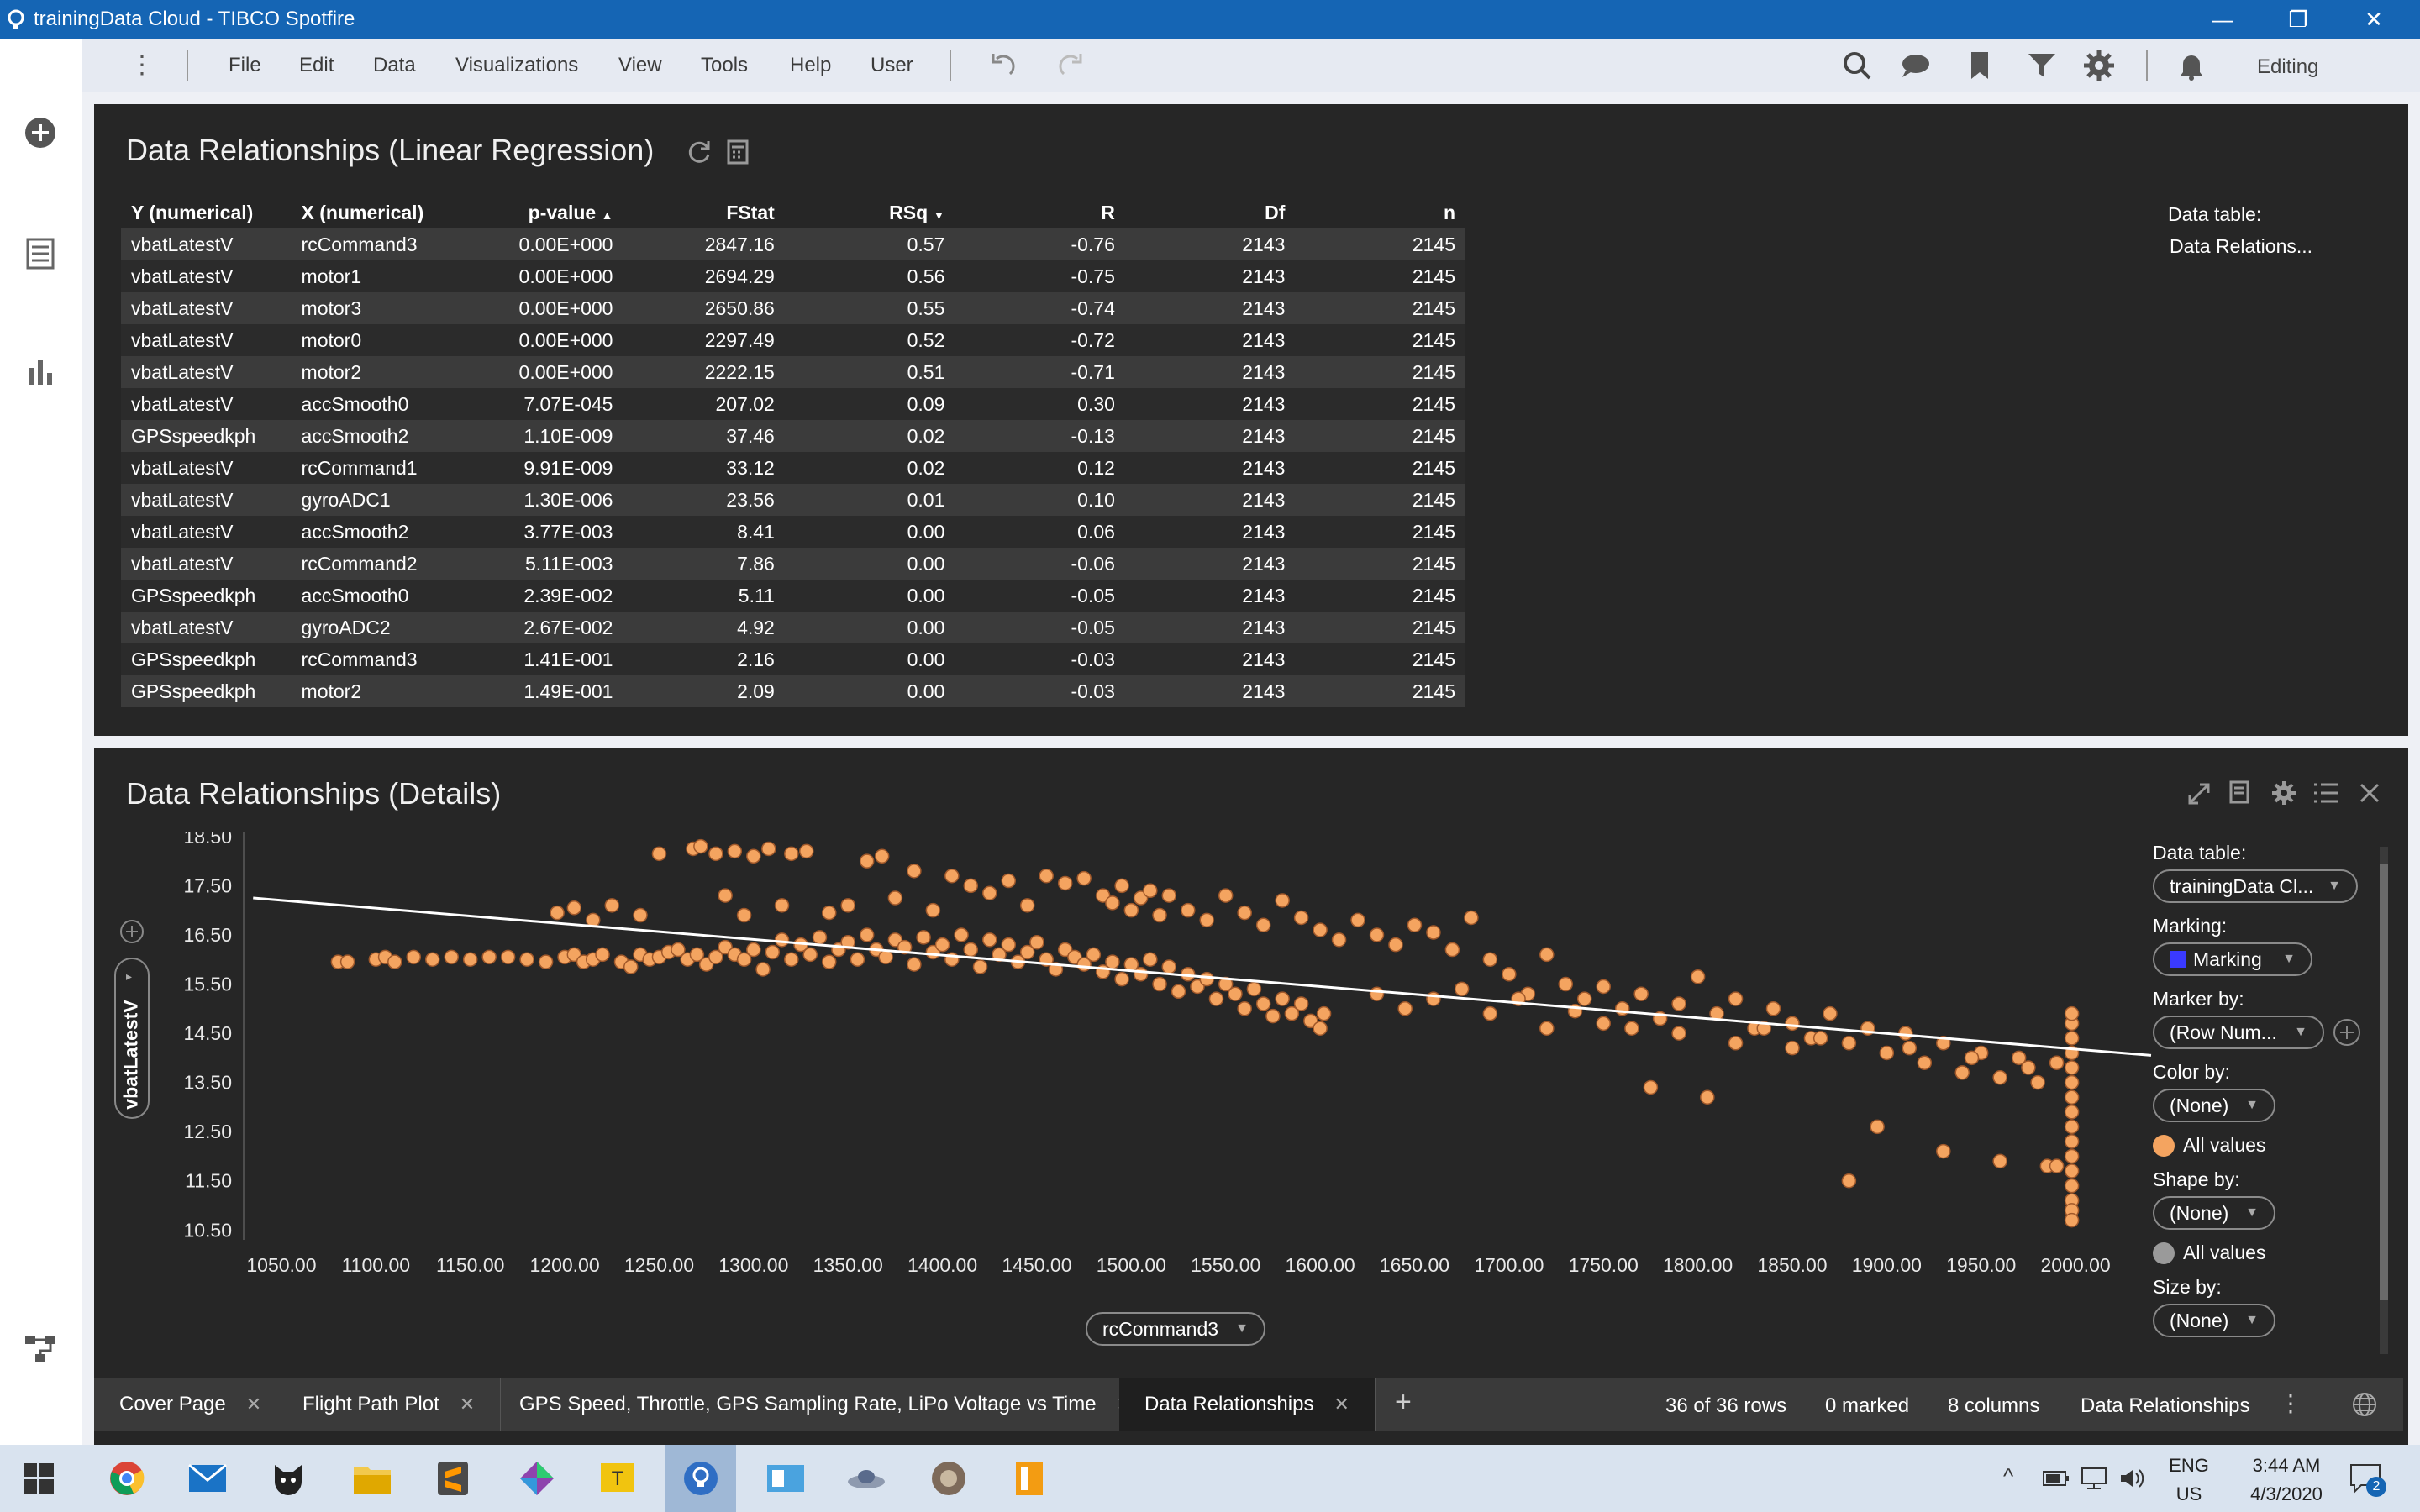 The height and width of the screenshot is (1512, 2420). Describe the element at coordinates (127, 1478) in the screenshot. I see `chrome-icon` at that location.